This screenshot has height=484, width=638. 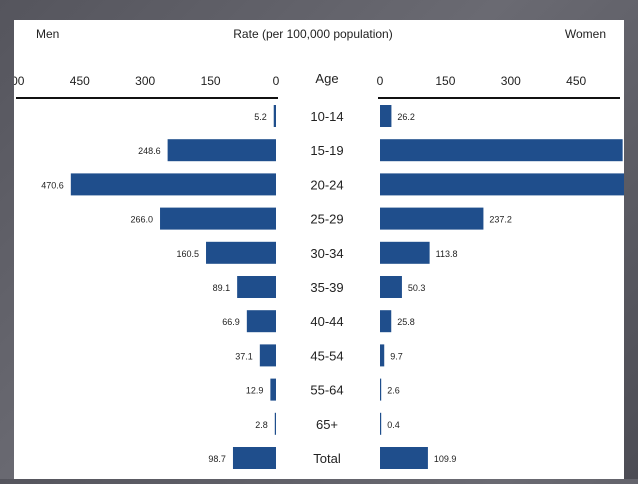 I want to click on women-label: Women, so click(x=585, y=34).